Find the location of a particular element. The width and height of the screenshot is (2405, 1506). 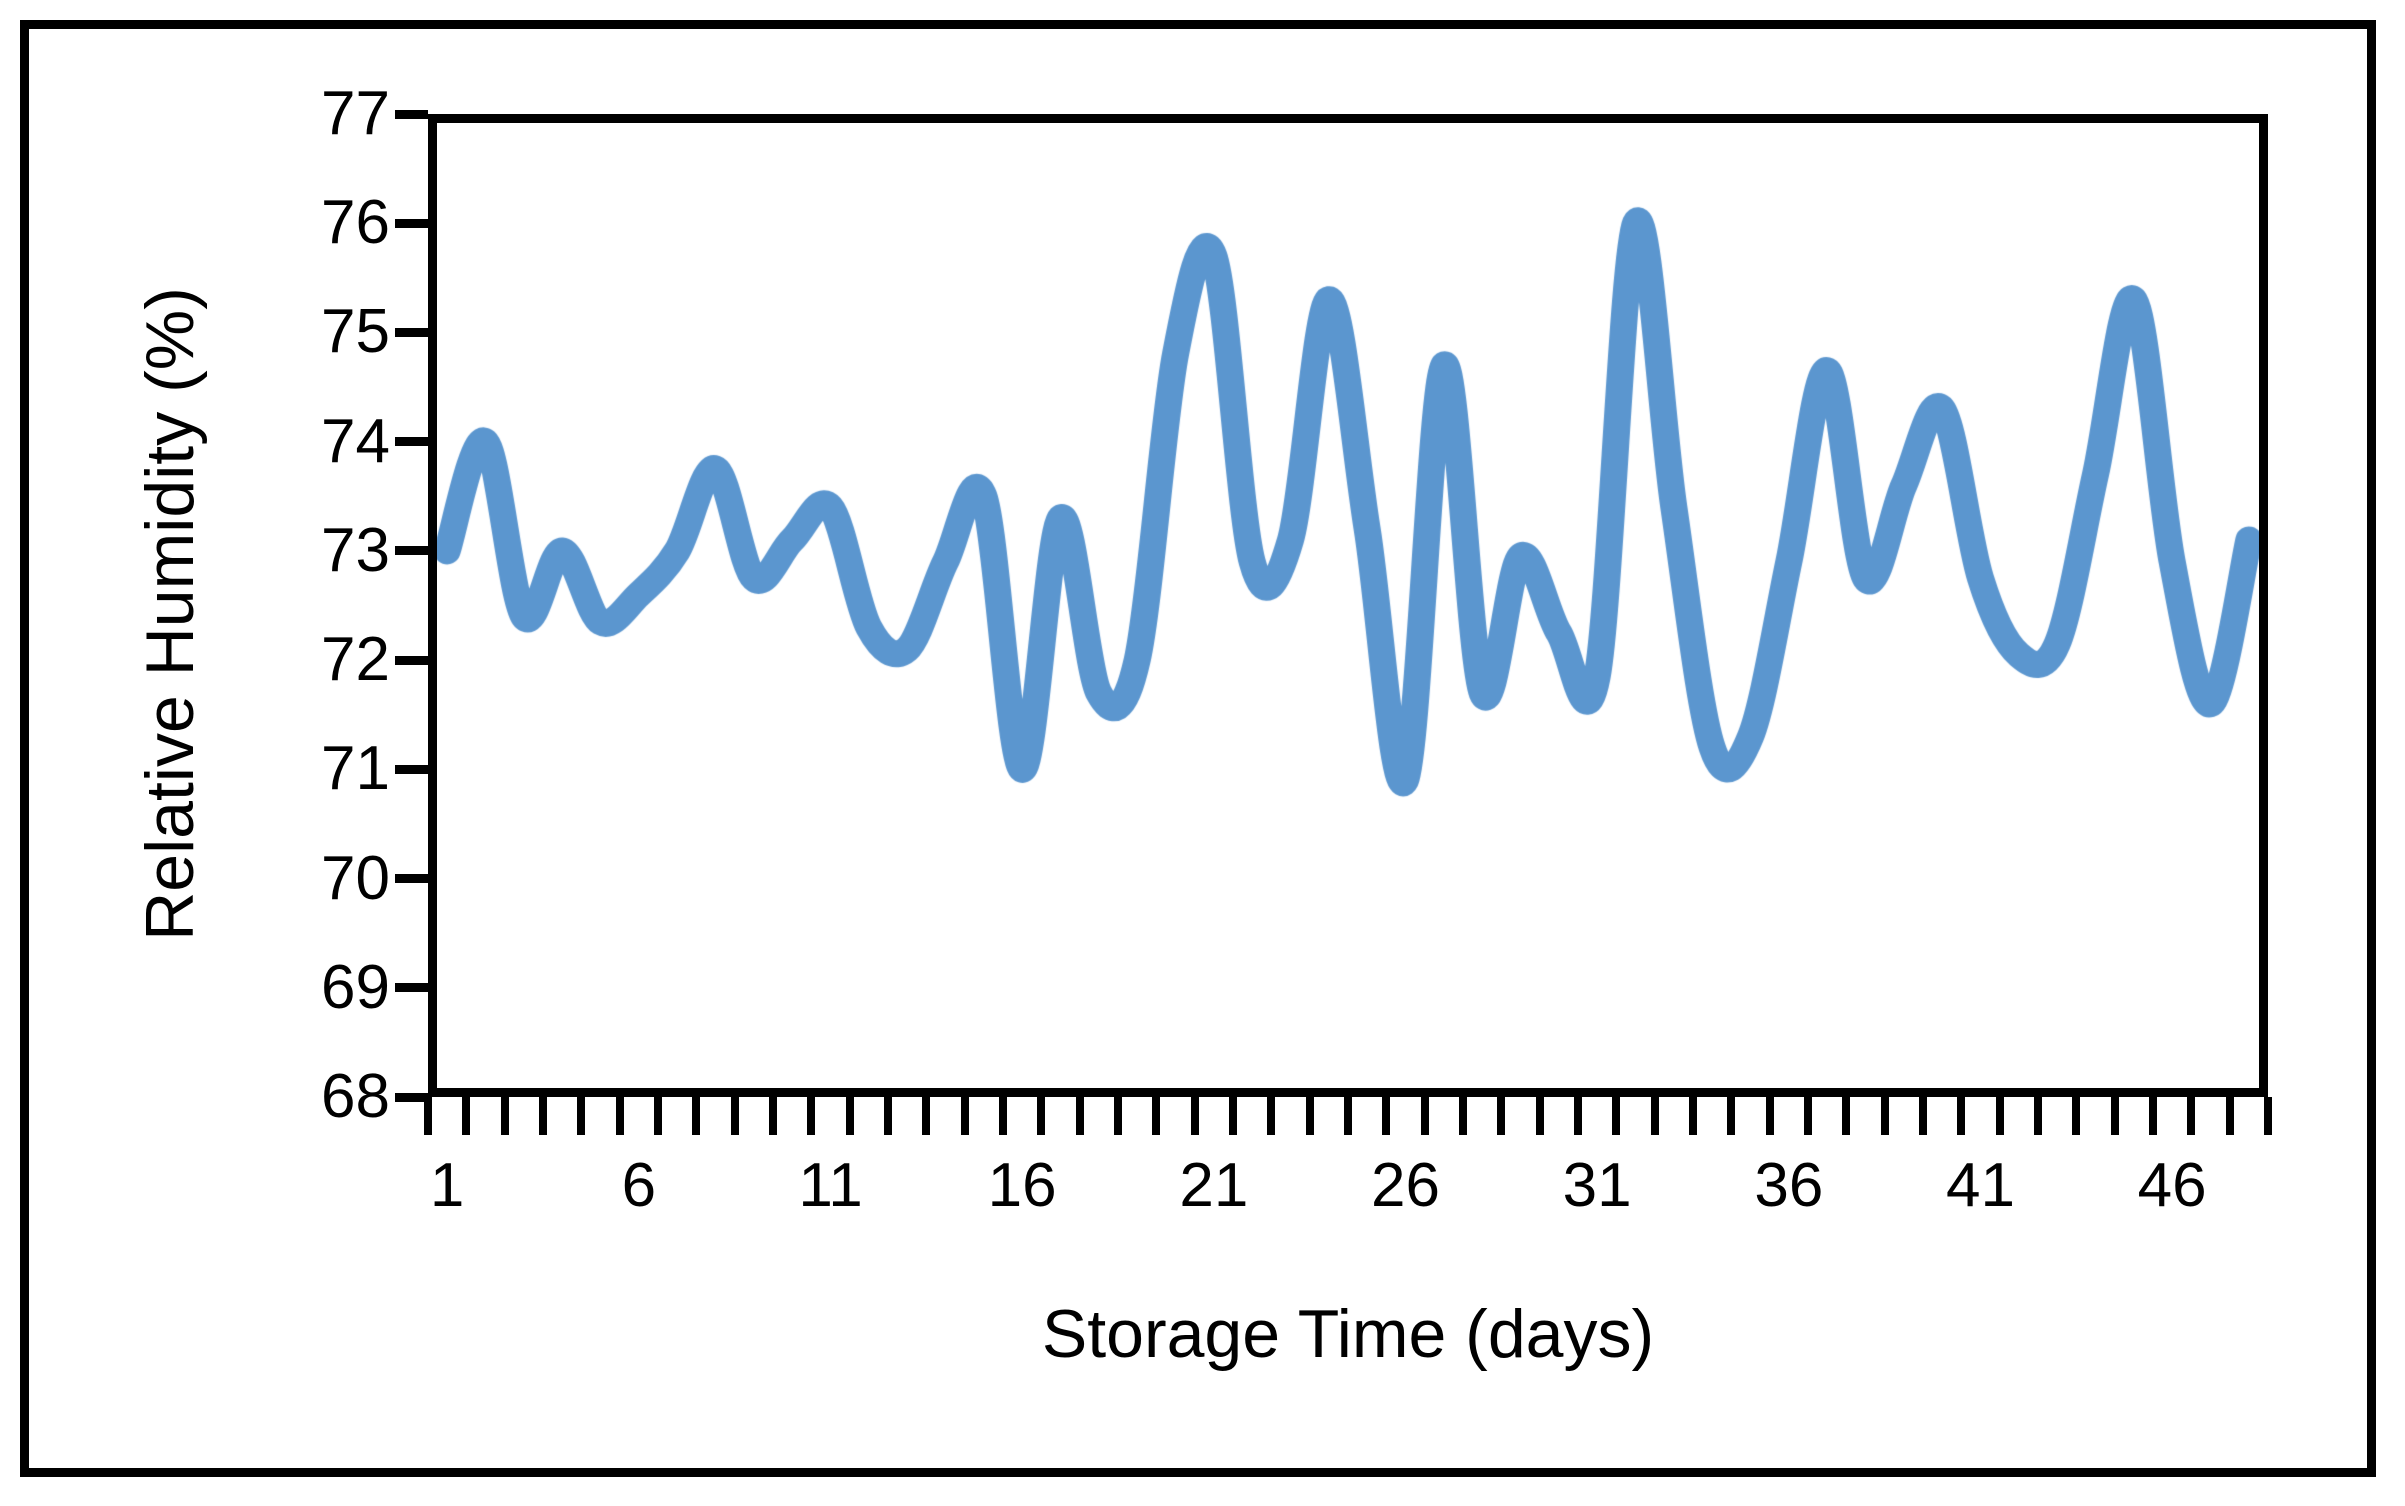

x-tick-label: 36 is located at coordinates (1789, 1185).